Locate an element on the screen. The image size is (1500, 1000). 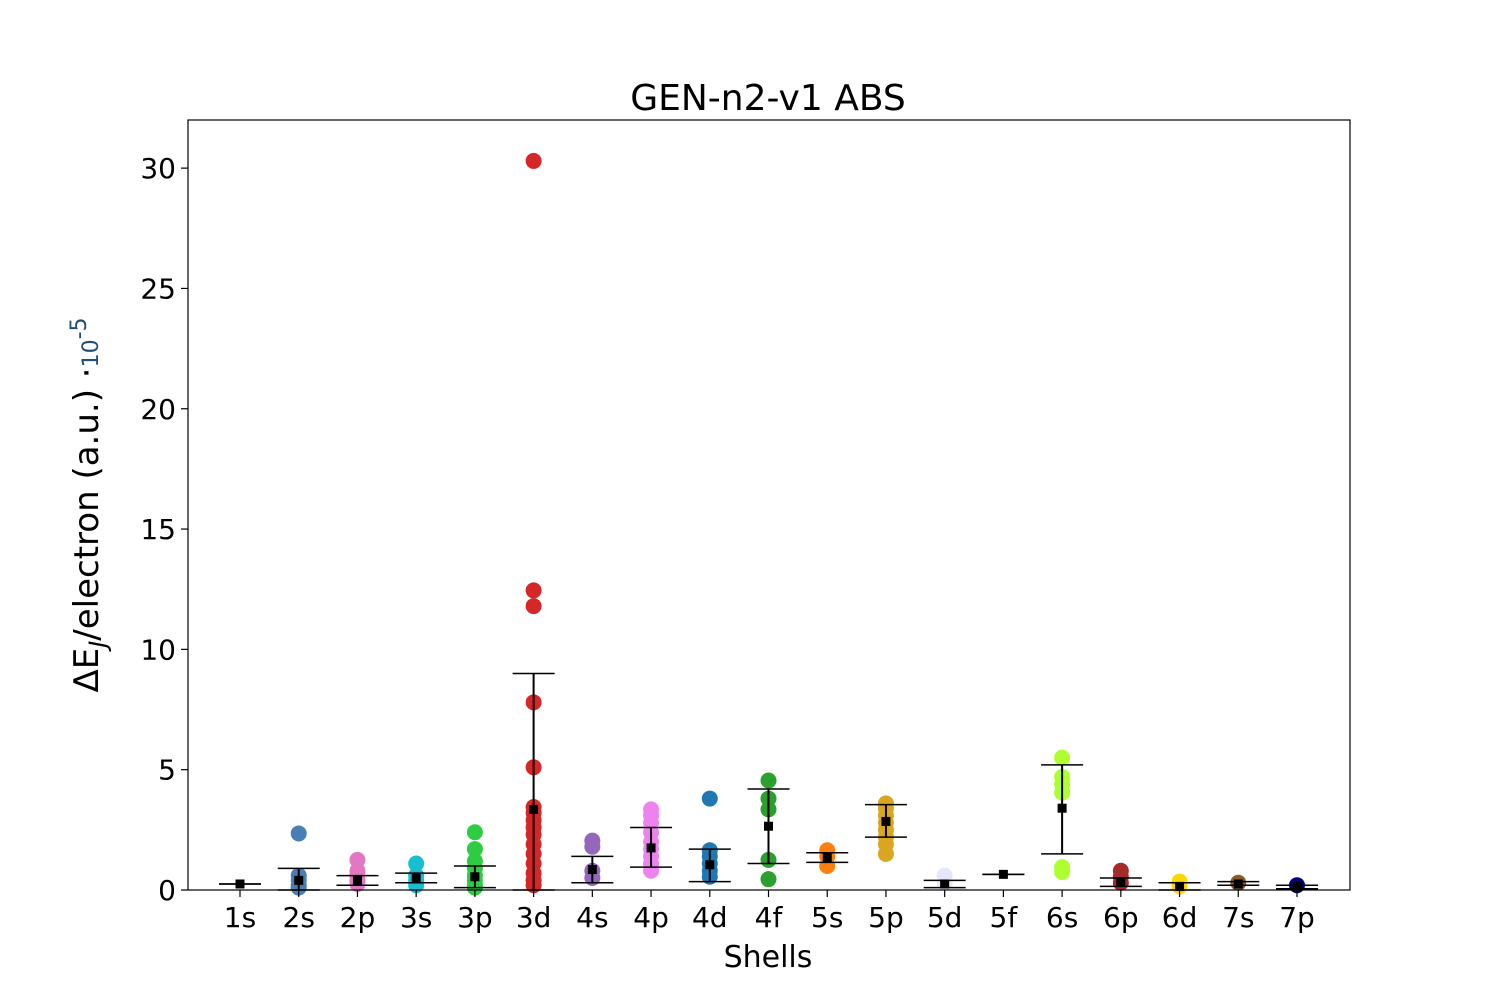
x-tick-label: 5d is located at coordinates (945, 917).